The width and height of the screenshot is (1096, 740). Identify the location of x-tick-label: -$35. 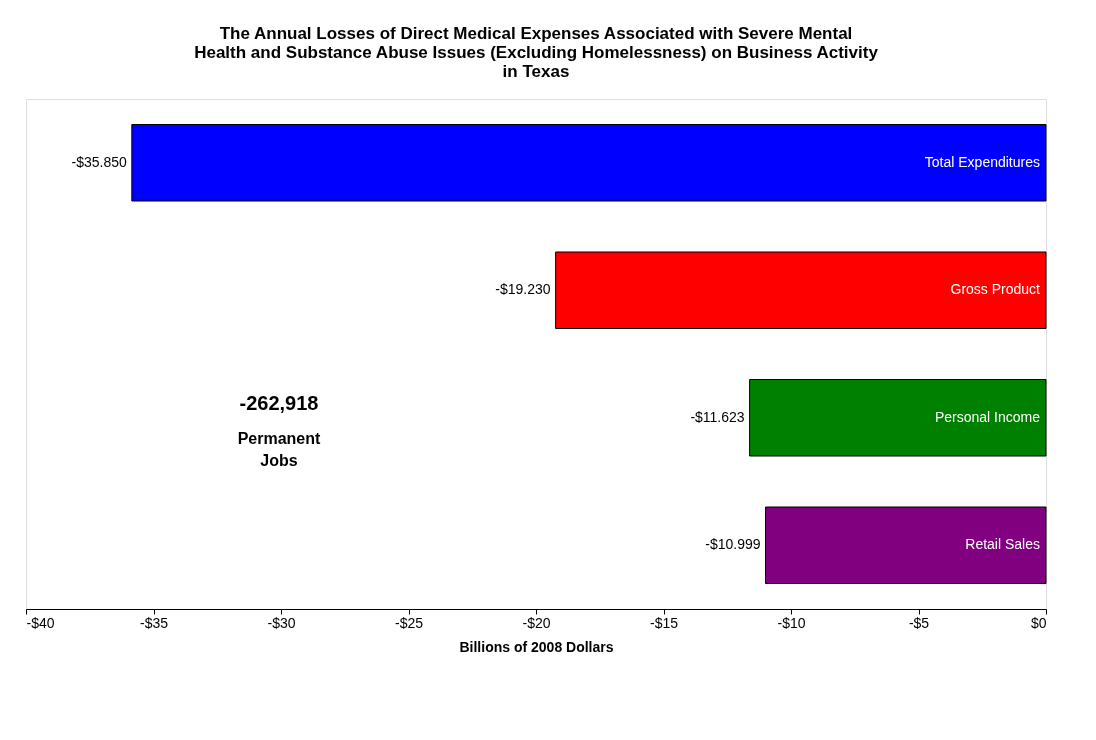
(154, 622).